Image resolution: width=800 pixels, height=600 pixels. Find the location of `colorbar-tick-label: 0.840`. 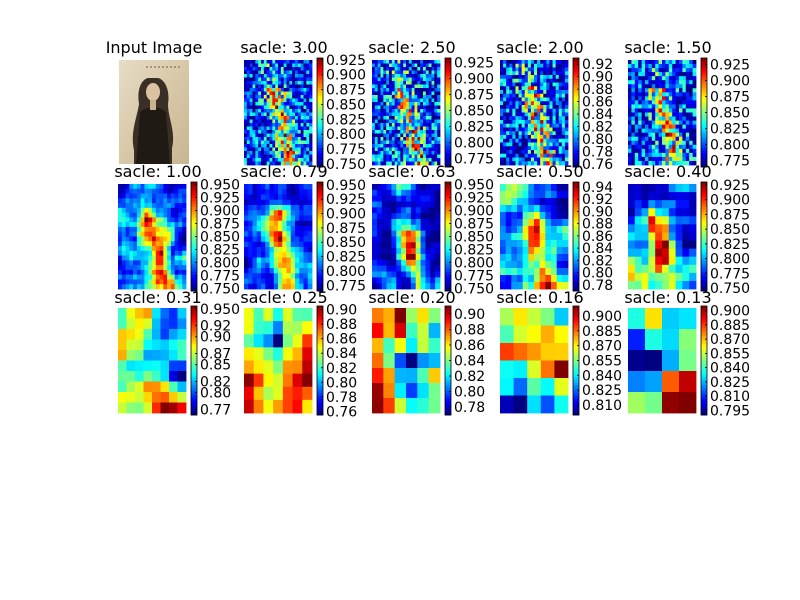

colorbar-tick-label: 0.840 is located at coordinates (730, 369).